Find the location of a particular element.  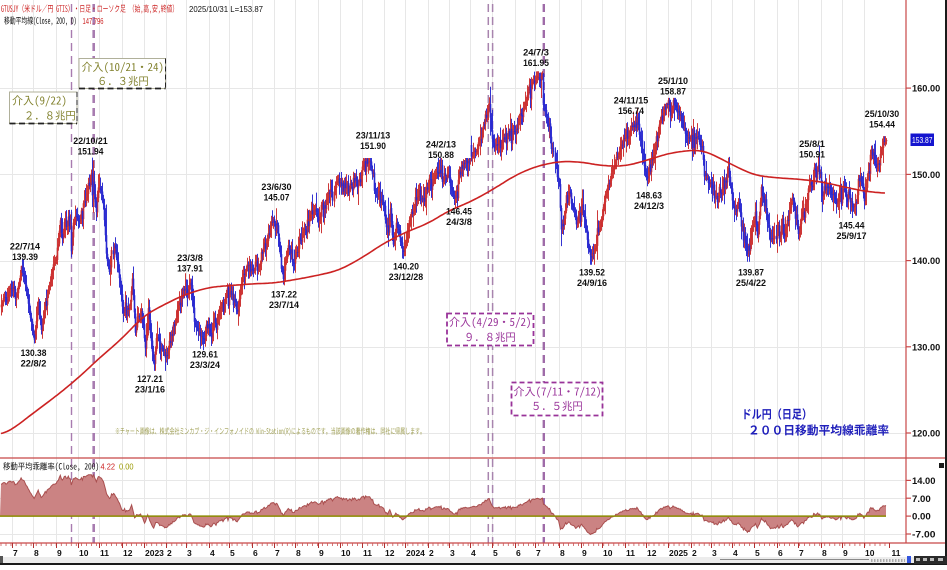

svg-text: 23/6/30 is located at coordinates (276, 187).